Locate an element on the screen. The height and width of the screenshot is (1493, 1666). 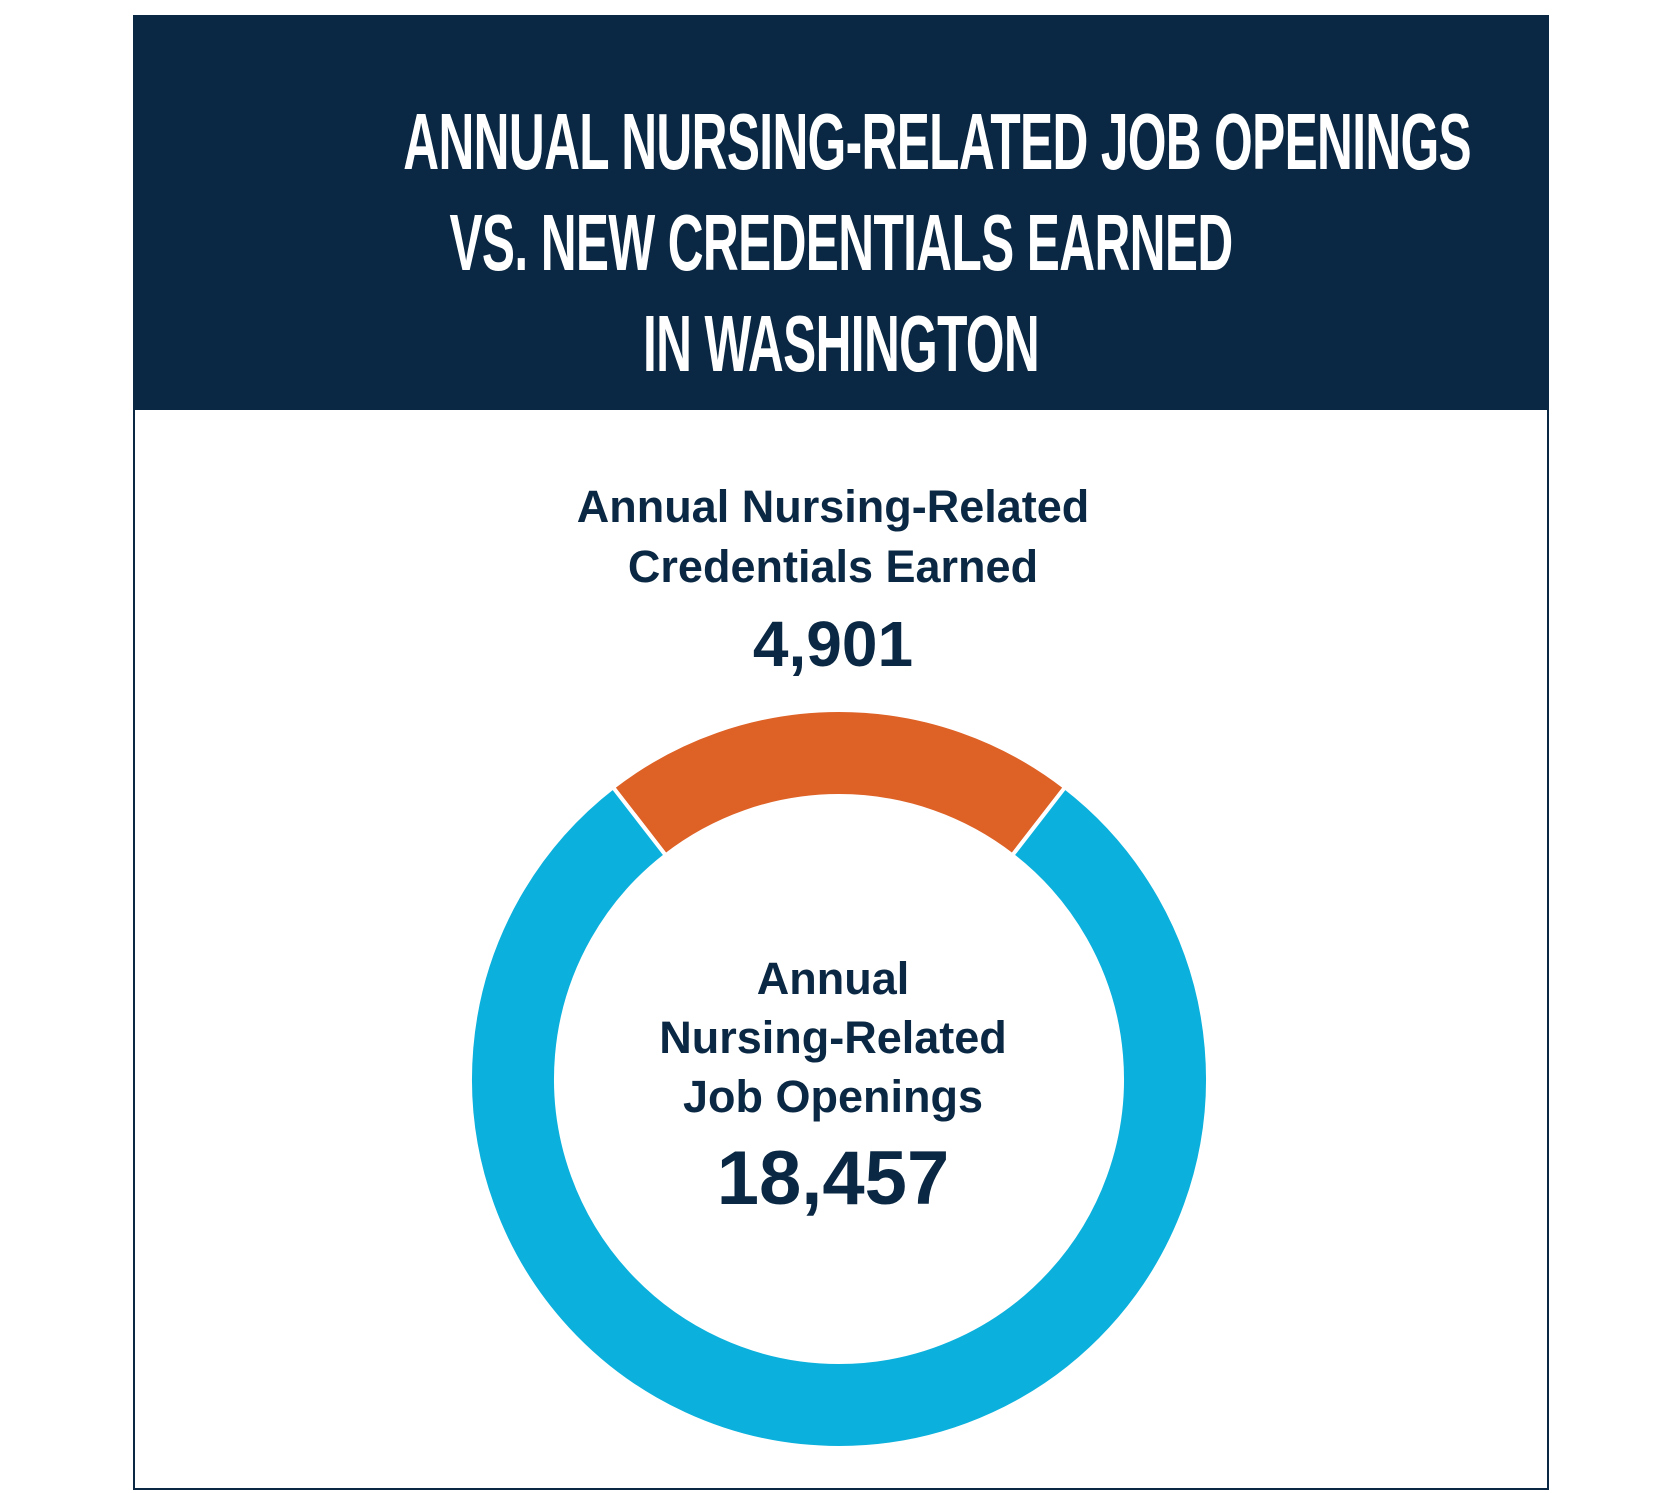
credentials-slice is located at coordinates (839, 783).